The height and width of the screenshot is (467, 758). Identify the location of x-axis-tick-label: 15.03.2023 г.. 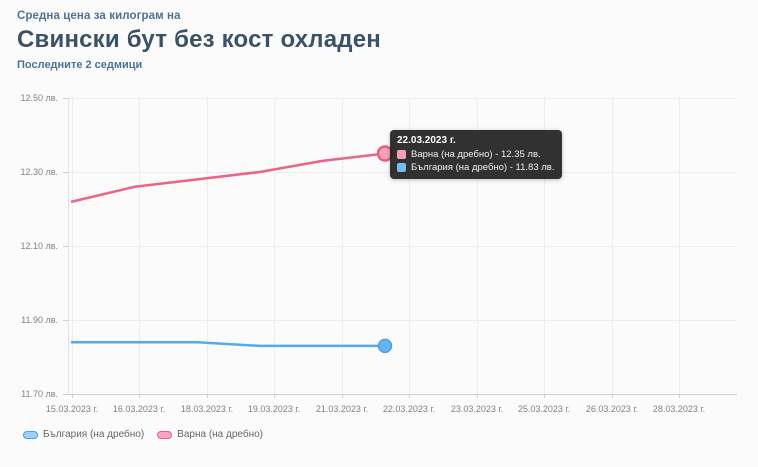
(72, 409).